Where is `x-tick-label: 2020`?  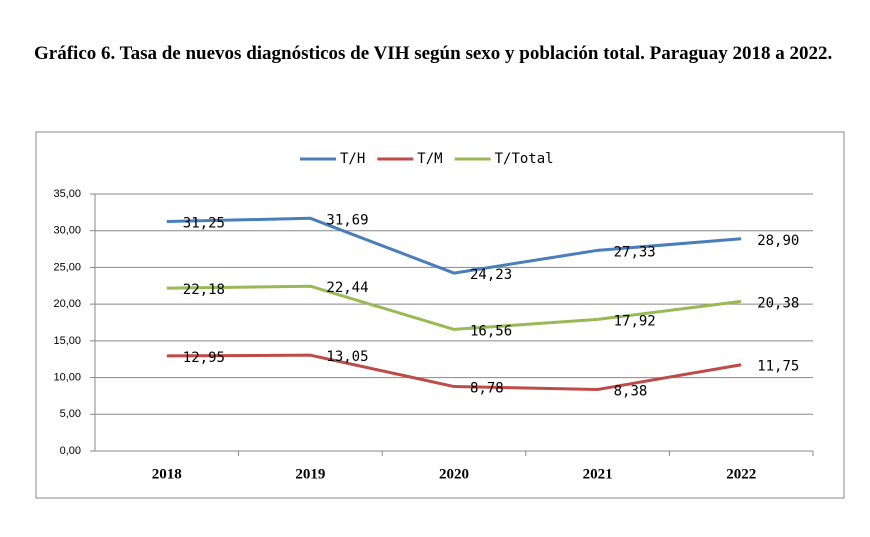
x-tick-label: 2020 is located at coordinates (454, 474).